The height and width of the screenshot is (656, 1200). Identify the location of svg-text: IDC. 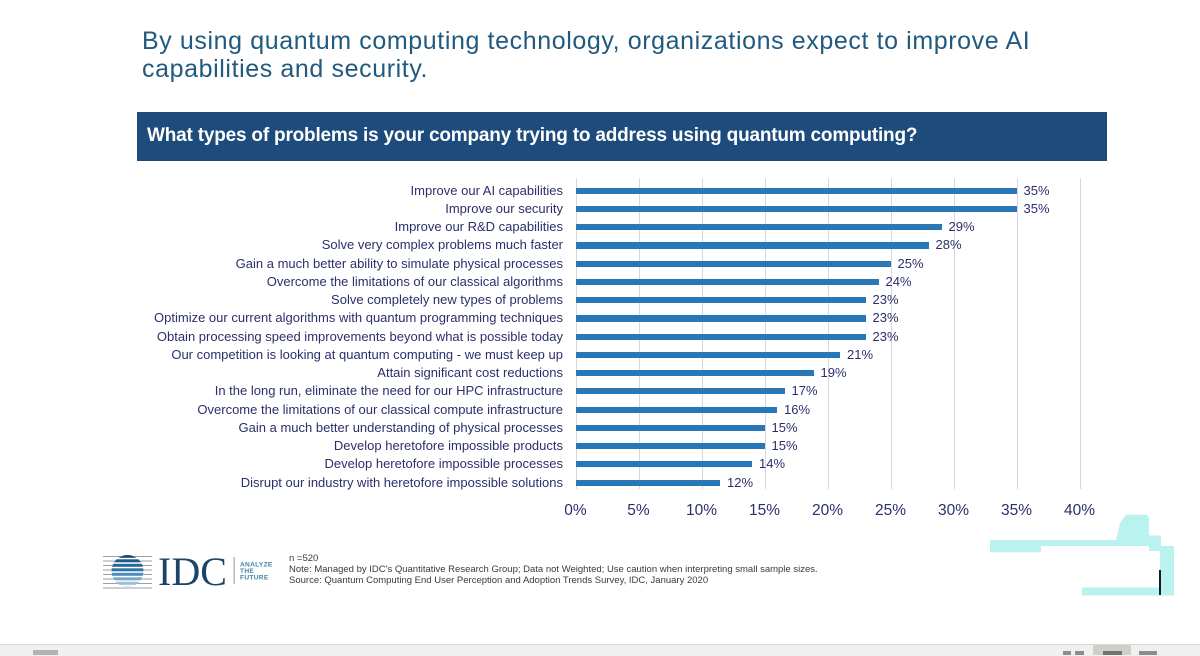
(192, 572).